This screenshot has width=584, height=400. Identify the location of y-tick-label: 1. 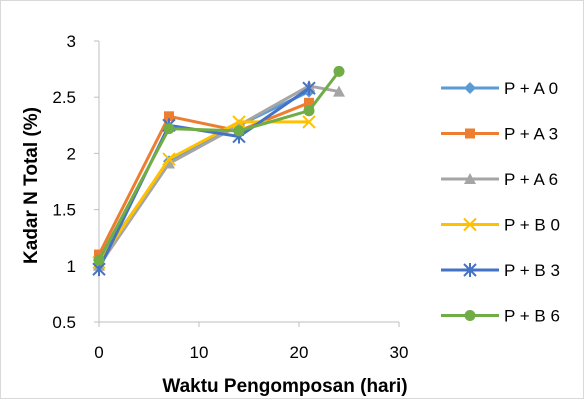
(71, 266).